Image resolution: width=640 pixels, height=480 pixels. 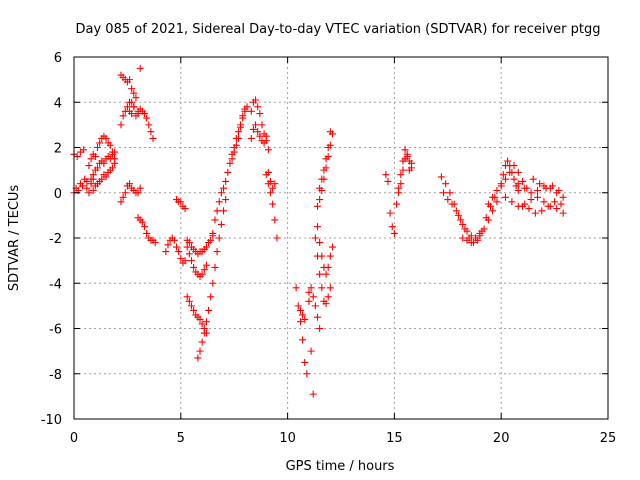 I want to click on series-arc-ad, so click(x=325, y=160).